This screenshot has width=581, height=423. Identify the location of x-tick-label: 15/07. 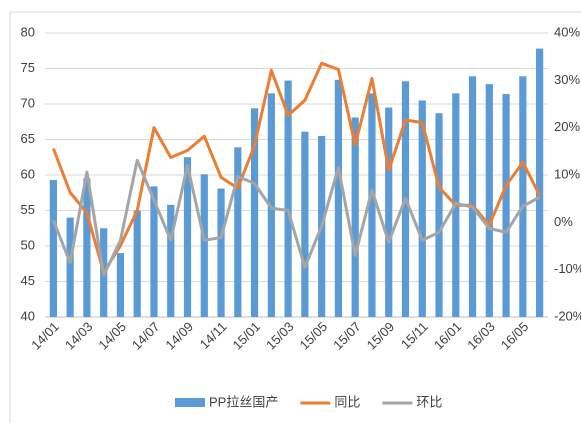
(347, 336).